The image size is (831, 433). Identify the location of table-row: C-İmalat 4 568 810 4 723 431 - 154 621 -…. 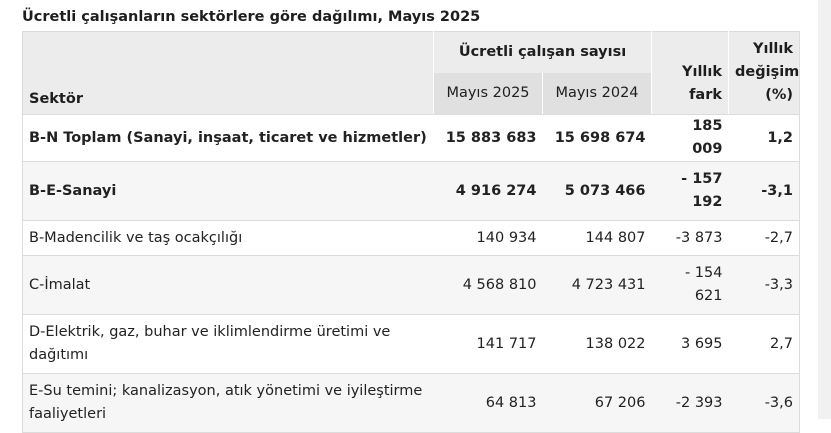
(411, 285).